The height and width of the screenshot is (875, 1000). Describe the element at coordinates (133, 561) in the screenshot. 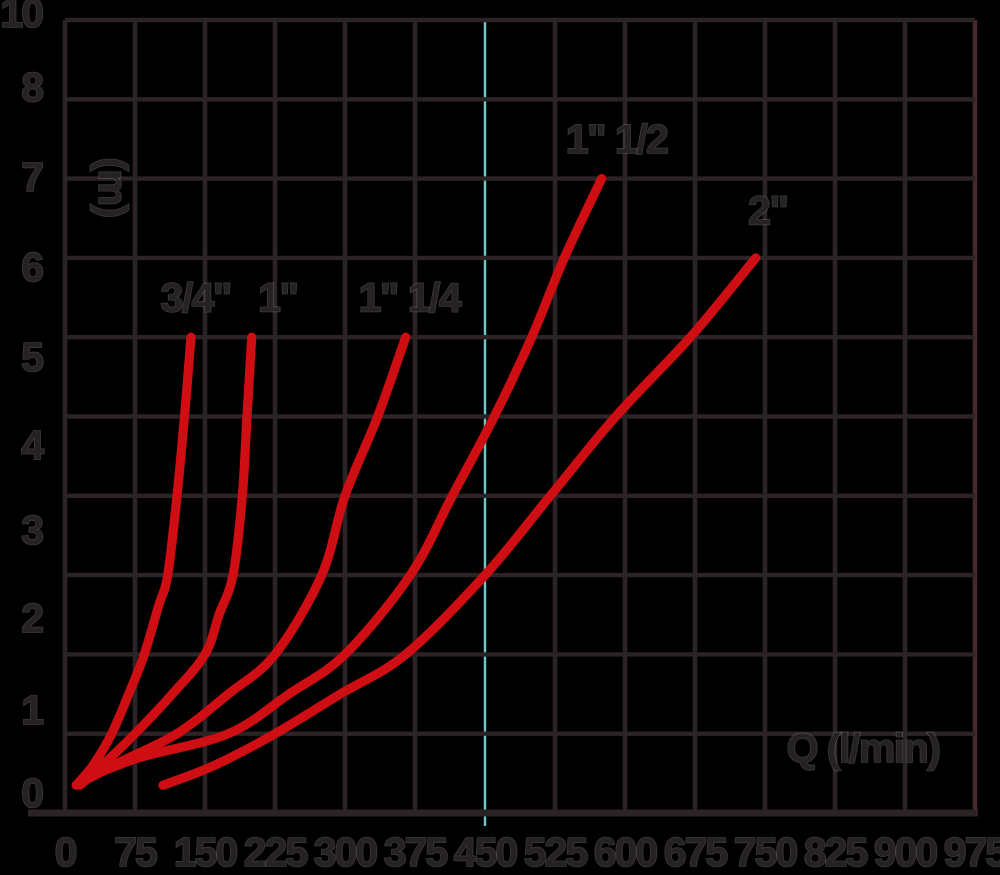

I see `curve-3-4-` at that location.